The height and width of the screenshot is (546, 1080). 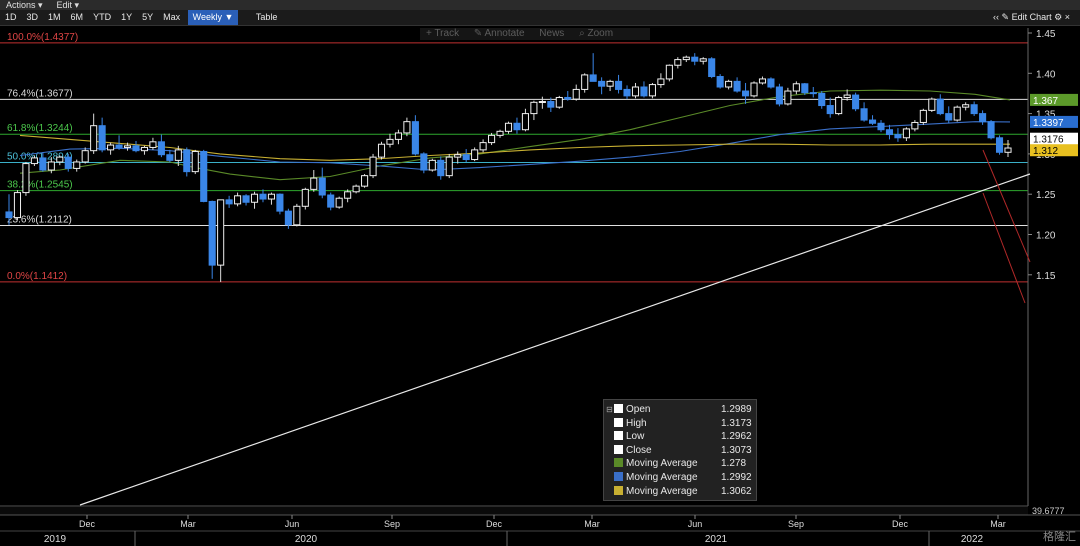 What do you see at coordinates (1004, 248) in the screenshot?
I see `channel-lower-line` at bounding box center [1004, 248].